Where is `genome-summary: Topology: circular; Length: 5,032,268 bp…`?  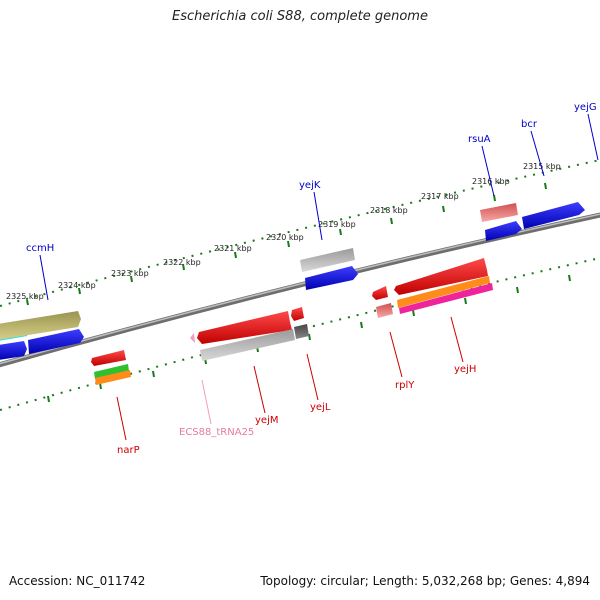 genome-summary: Topology: circular; Length: 5,032,268 bp… is located at coordinates (425, 581).